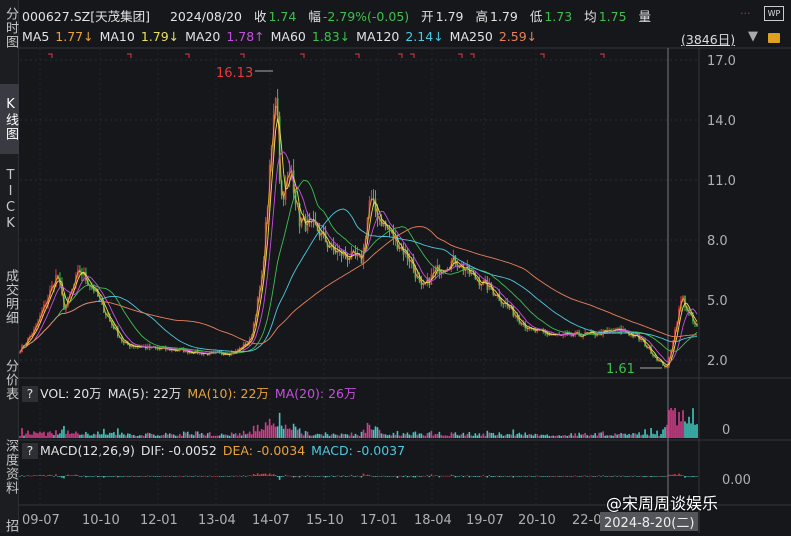  Describe the element at coordinates (357, 55) in the screenshot. I see `event-marker-icon` at that location.